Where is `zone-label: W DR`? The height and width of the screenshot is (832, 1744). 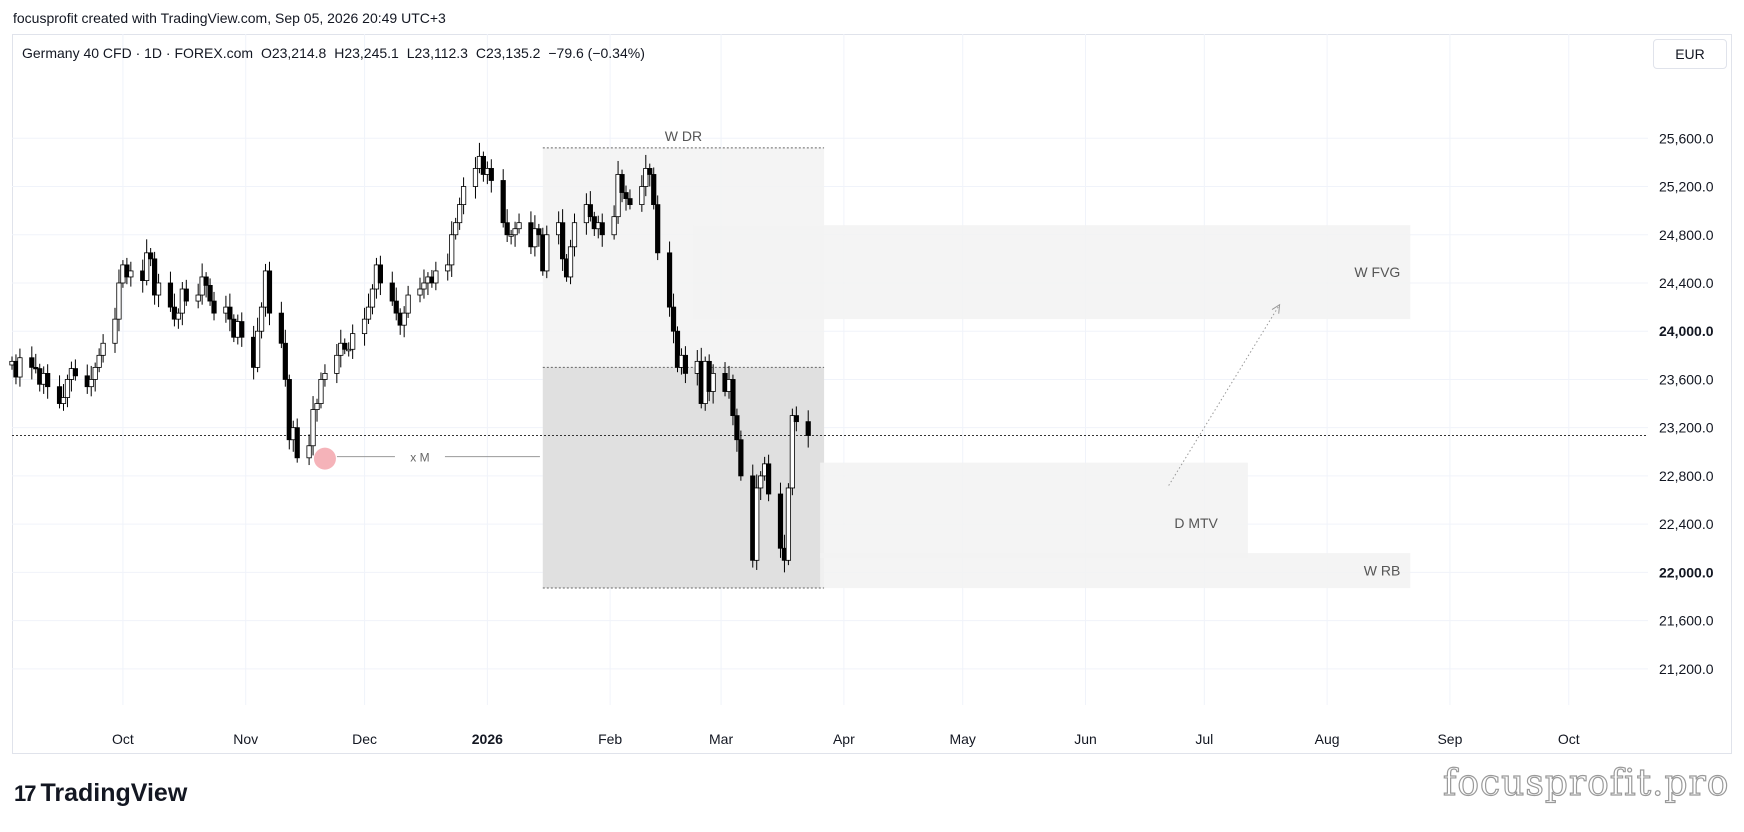
zone-label: W DR is located at coordinates (683, 136).